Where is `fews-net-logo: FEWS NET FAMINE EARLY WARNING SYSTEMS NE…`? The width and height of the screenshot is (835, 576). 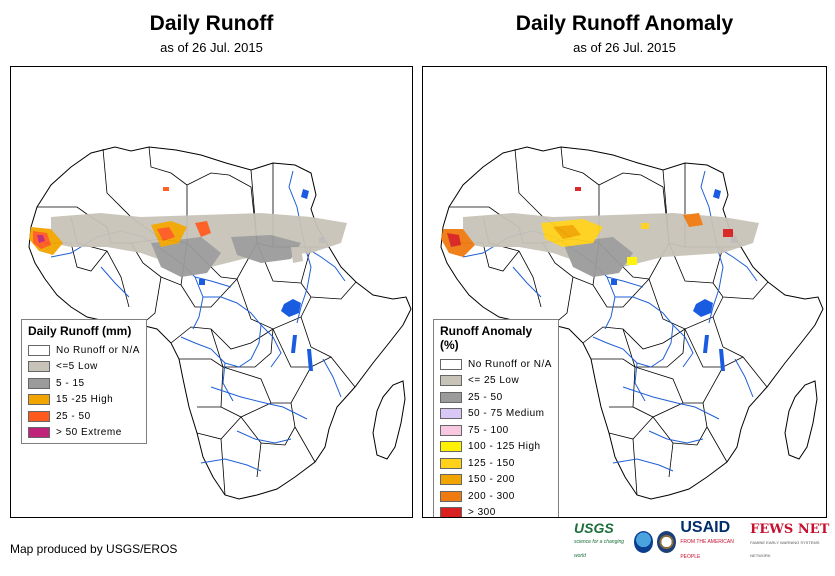
fews-net-logo: FEWS NET FAMINE EARLY WARNING SYSTEMS NE… is located at coordinates (790, 542).